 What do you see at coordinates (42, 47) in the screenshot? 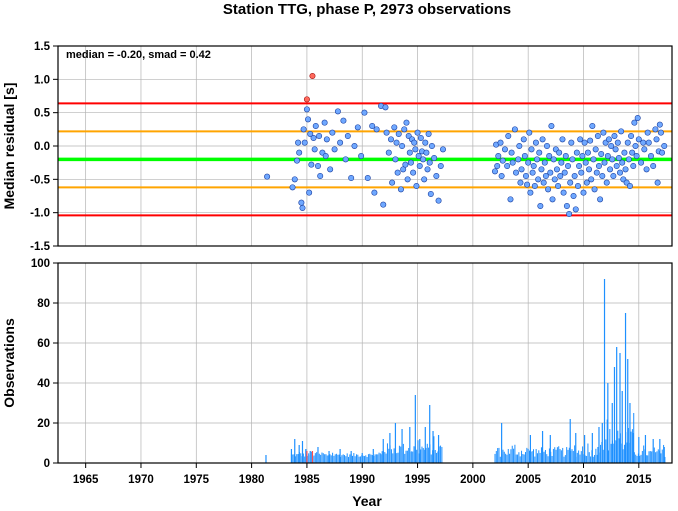
I see `y-tick-label: 1.5` at bounding box center [42, 47].